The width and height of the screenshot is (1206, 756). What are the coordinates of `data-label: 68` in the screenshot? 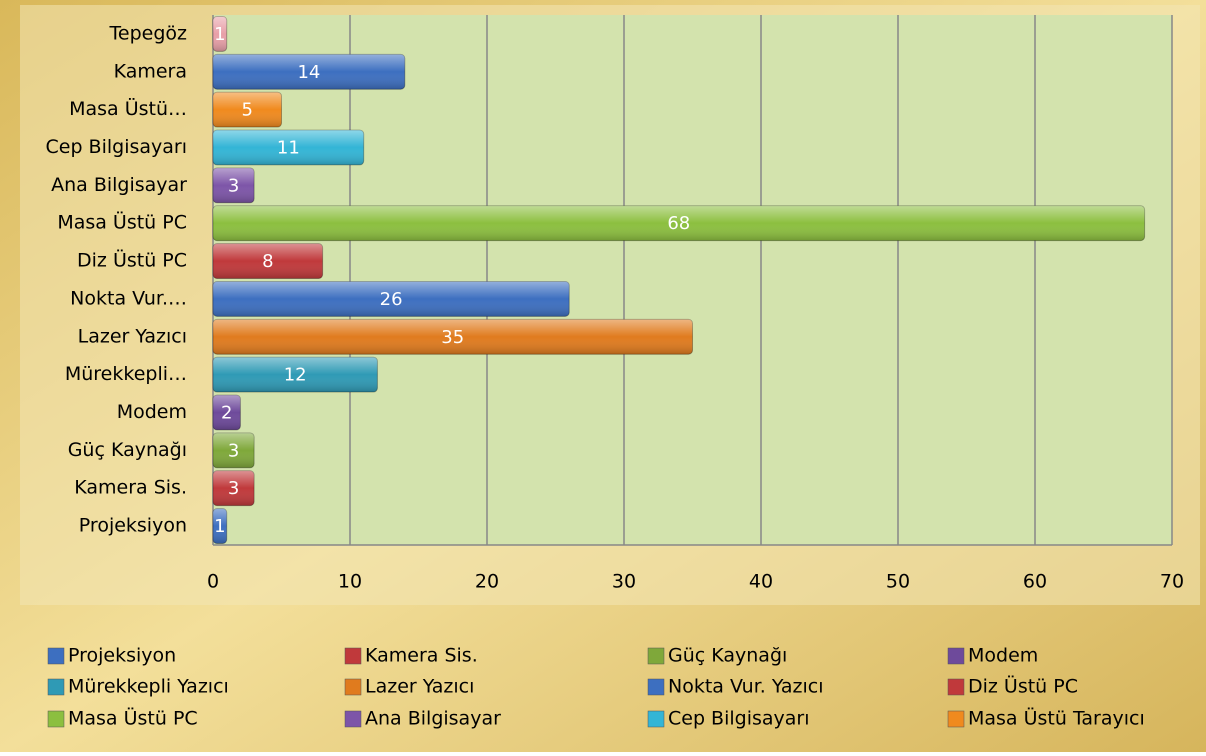 It's located at (678, 223).